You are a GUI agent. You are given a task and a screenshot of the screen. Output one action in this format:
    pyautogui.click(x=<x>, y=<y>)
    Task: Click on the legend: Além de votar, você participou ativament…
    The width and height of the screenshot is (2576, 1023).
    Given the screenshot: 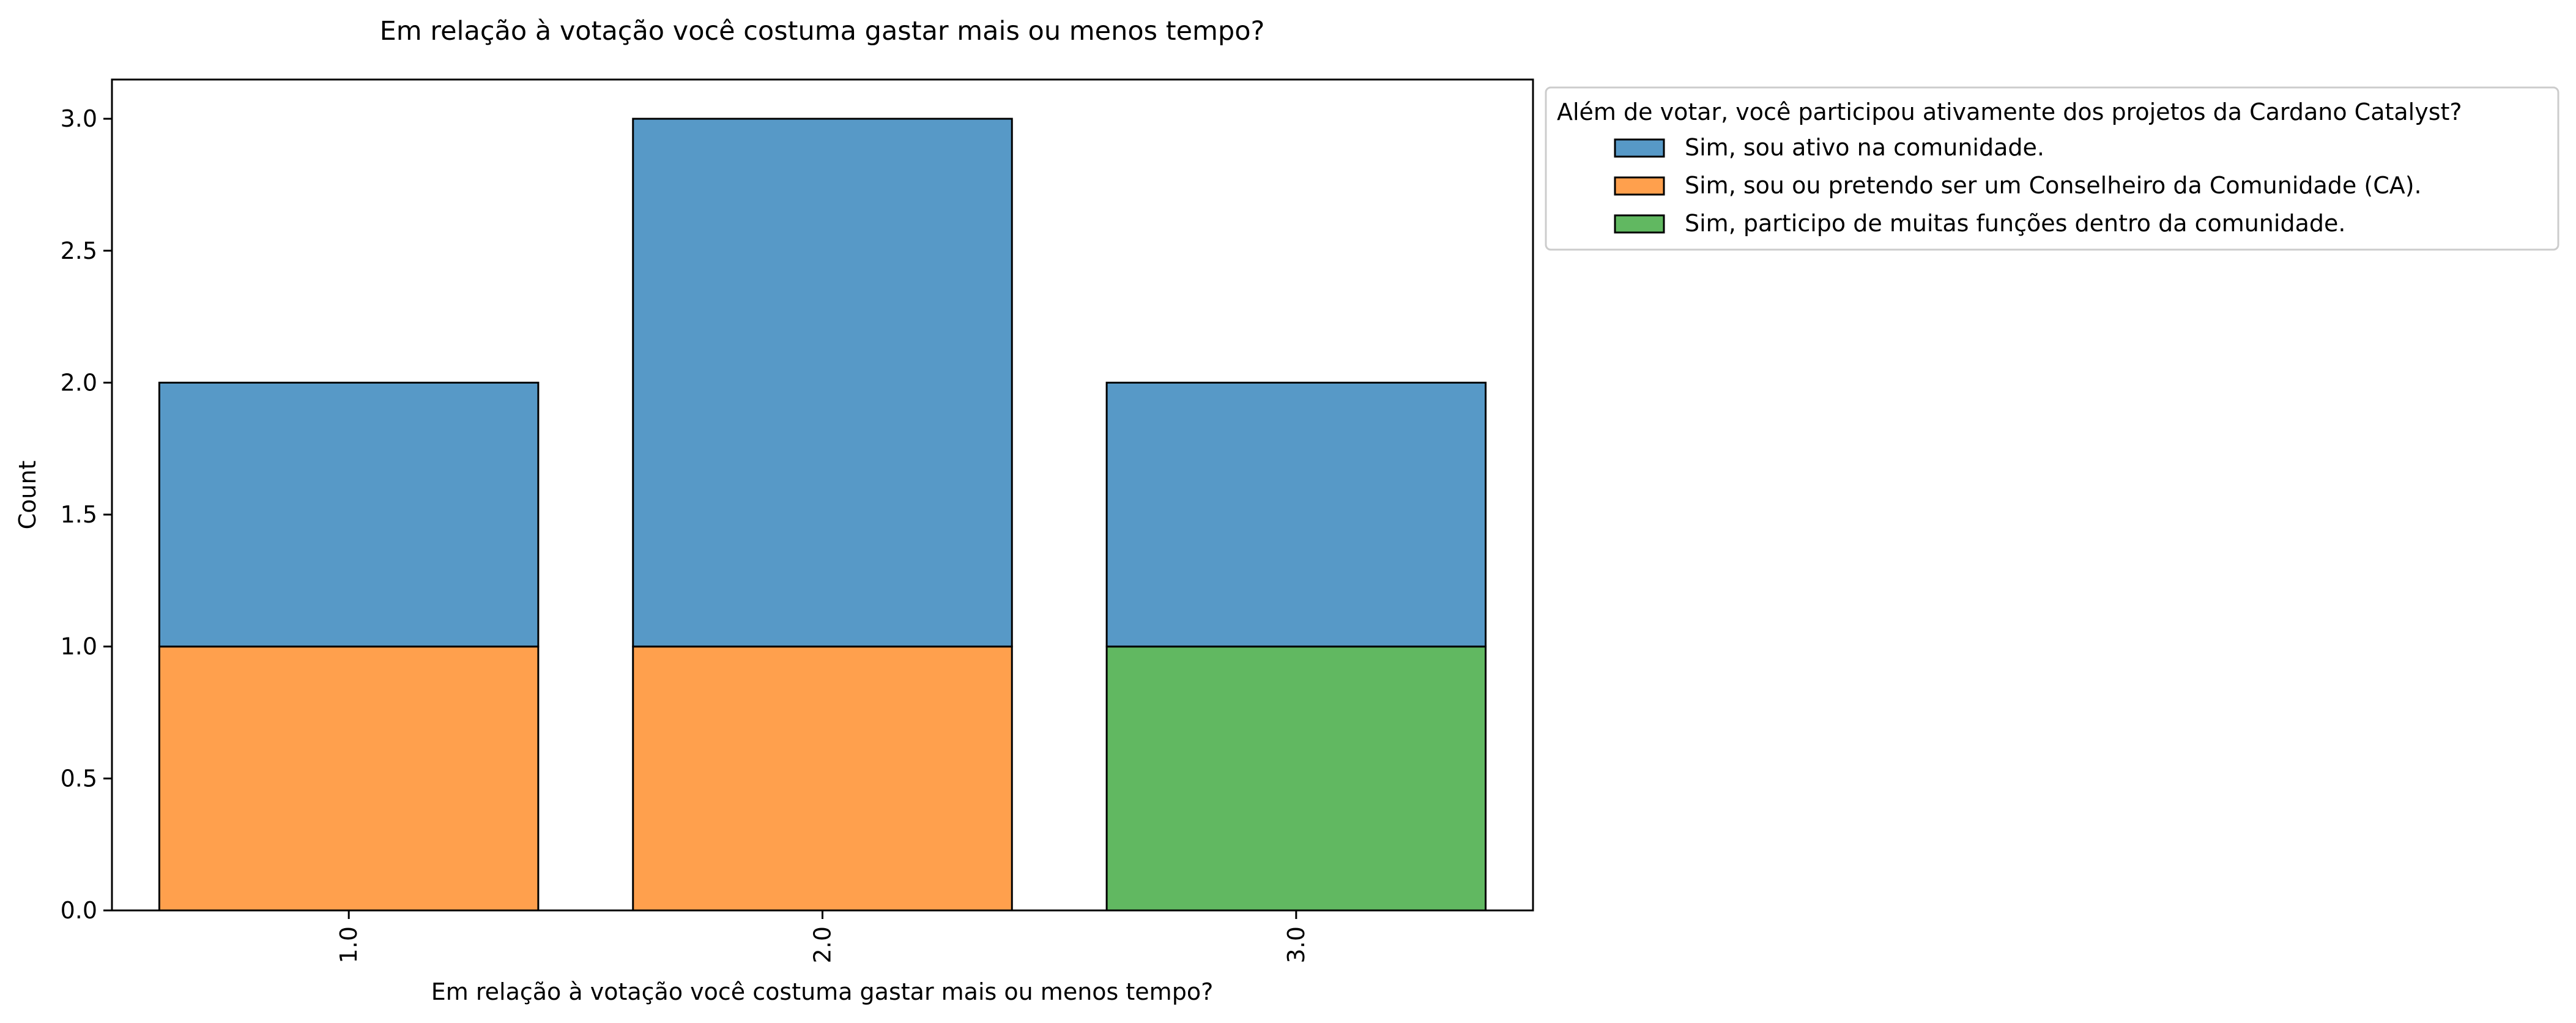 What is the action you would take?
    pyautogui.click(x=2052, y=168)
    